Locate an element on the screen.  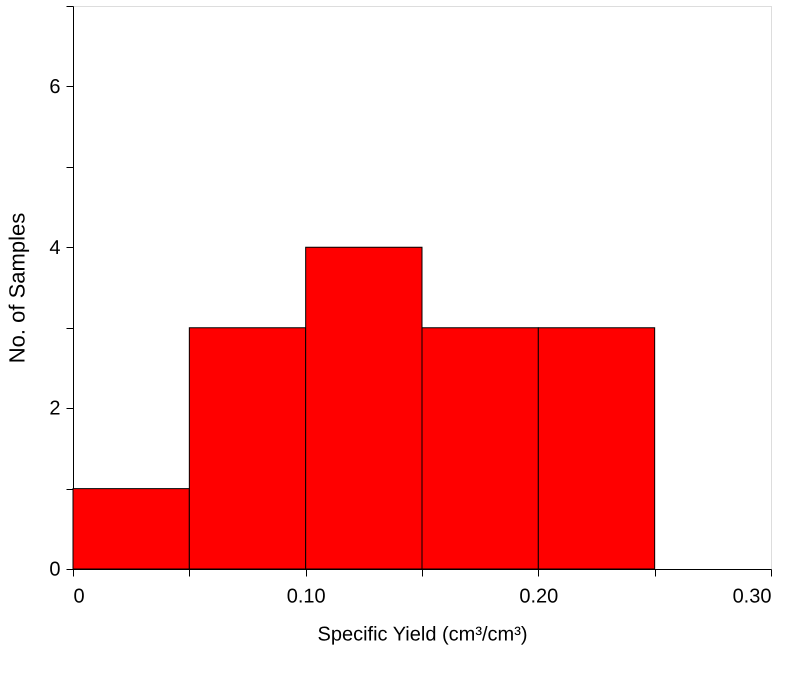
x-axis-title: Specific Yield (cm³/cm³) is located at coordinates (422, 635).